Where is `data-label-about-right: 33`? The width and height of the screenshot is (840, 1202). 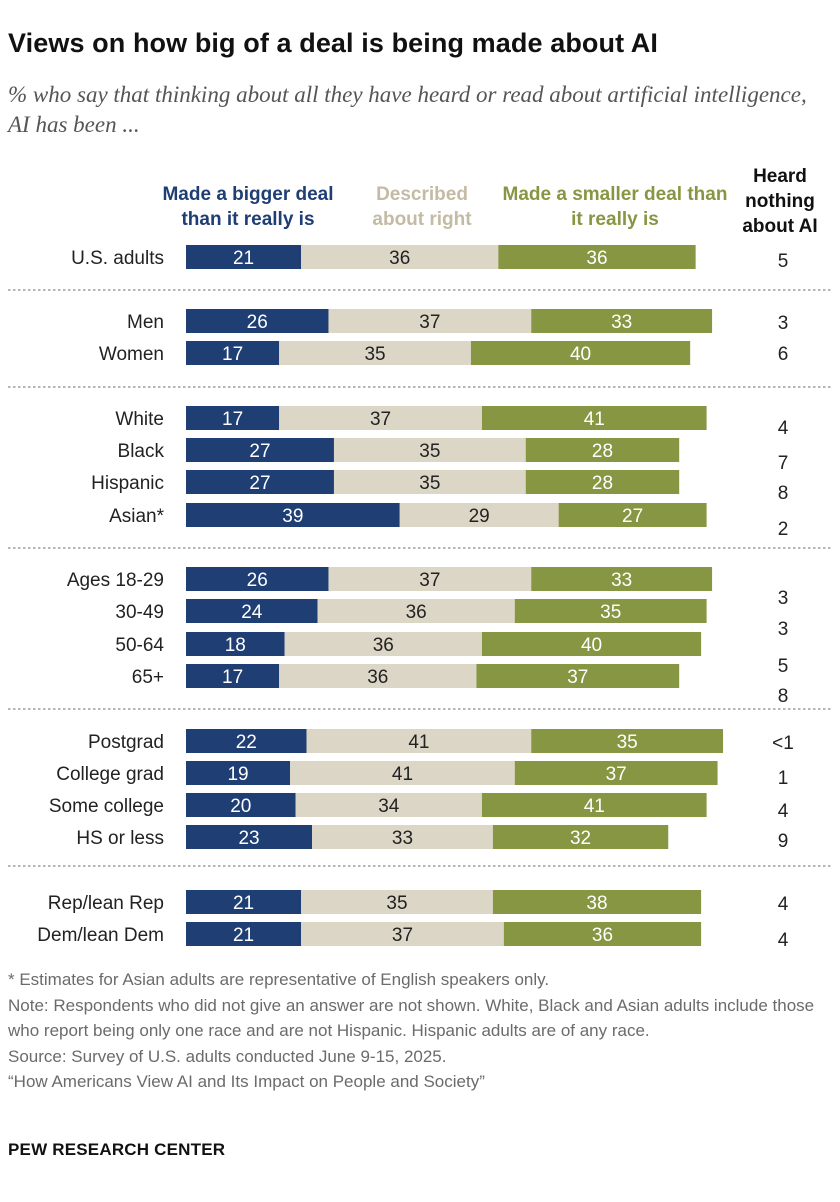
data-label-about-right: 33 is located at coordinates (402, 838).